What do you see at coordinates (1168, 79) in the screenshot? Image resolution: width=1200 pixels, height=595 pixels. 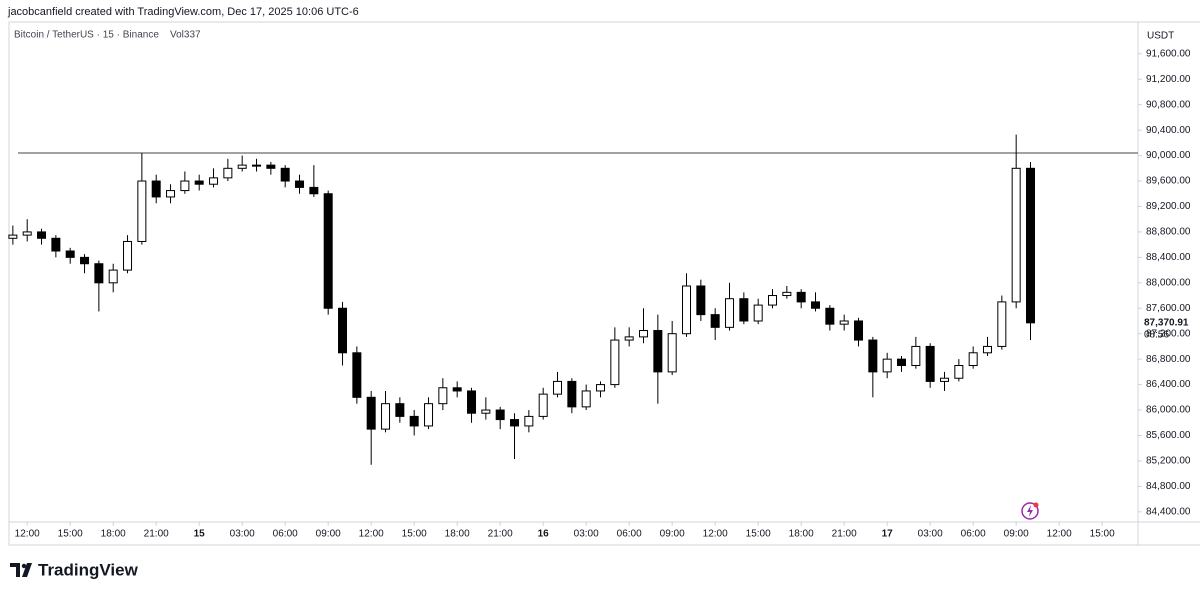 I see `y-tick-label: 91,200.00` at bounding box center [1168, 79].